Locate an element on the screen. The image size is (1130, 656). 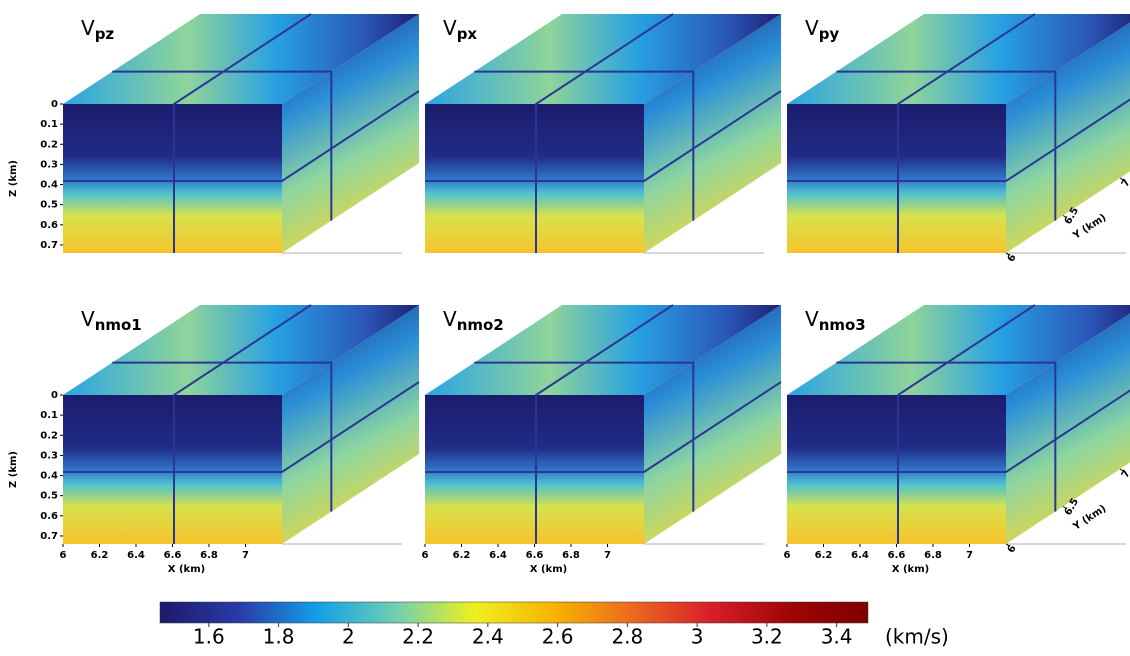
panel-title: Vnmo2 is located at coordinates (473, 320).